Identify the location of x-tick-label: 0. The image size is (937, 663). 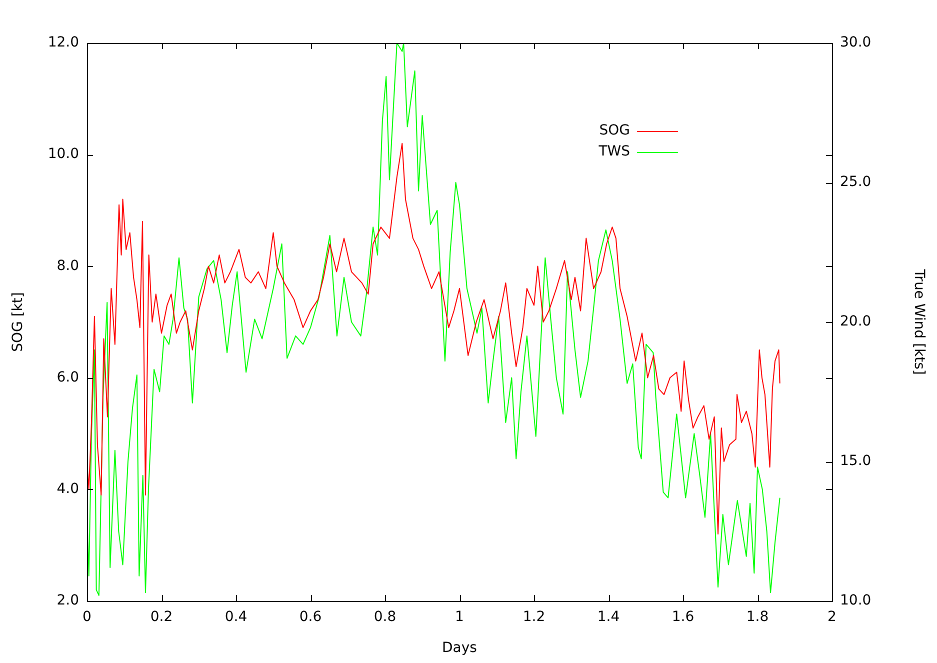
(87, 617).